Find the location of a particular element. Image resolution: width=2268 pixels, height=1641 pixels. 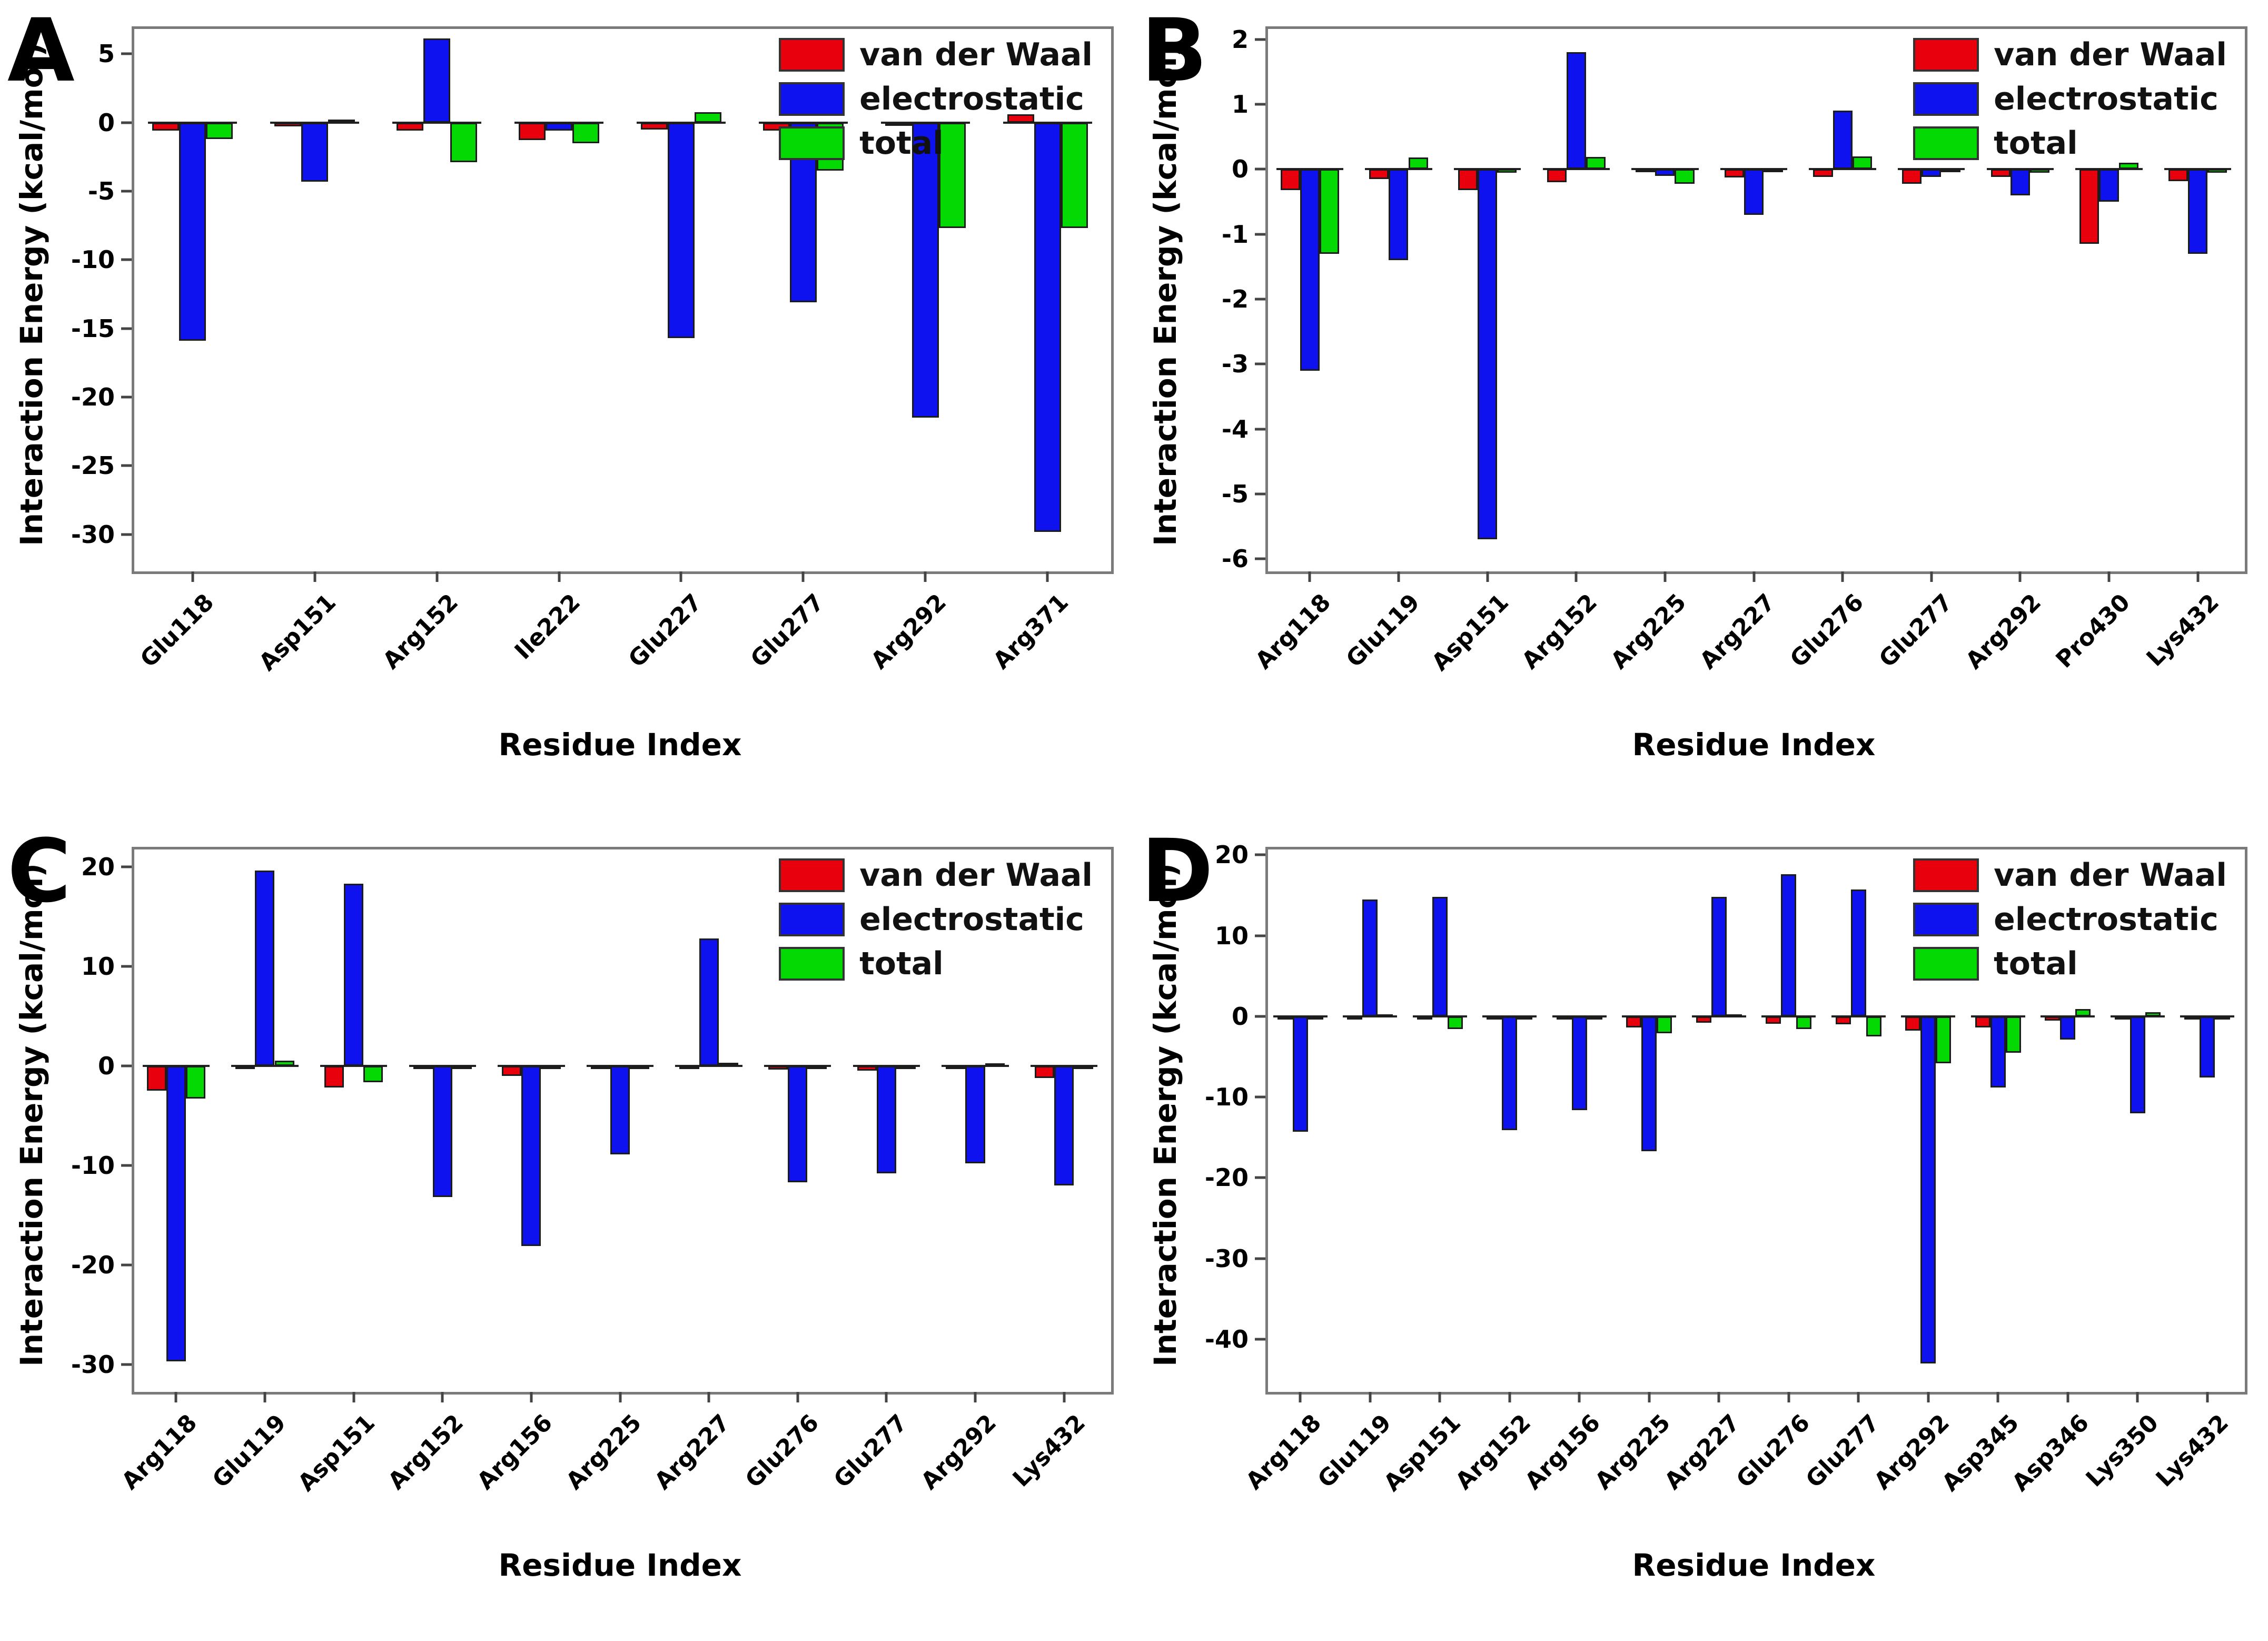

bar-van-der-Waal-Arg152 is located at coordinates (1494, 1018).